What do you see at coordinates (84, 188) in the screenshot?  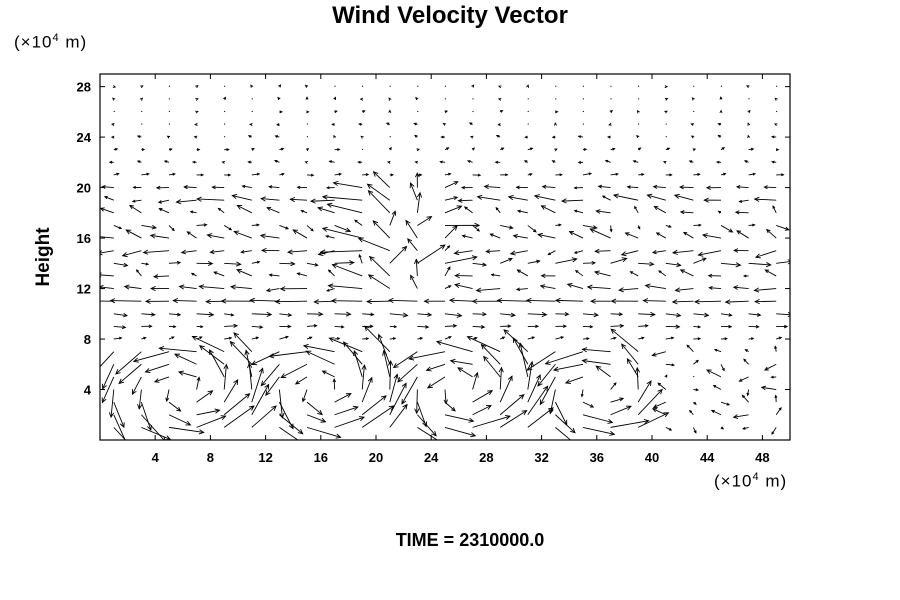 I see `y-tick-label: 20` at bounding box center [84, 188].